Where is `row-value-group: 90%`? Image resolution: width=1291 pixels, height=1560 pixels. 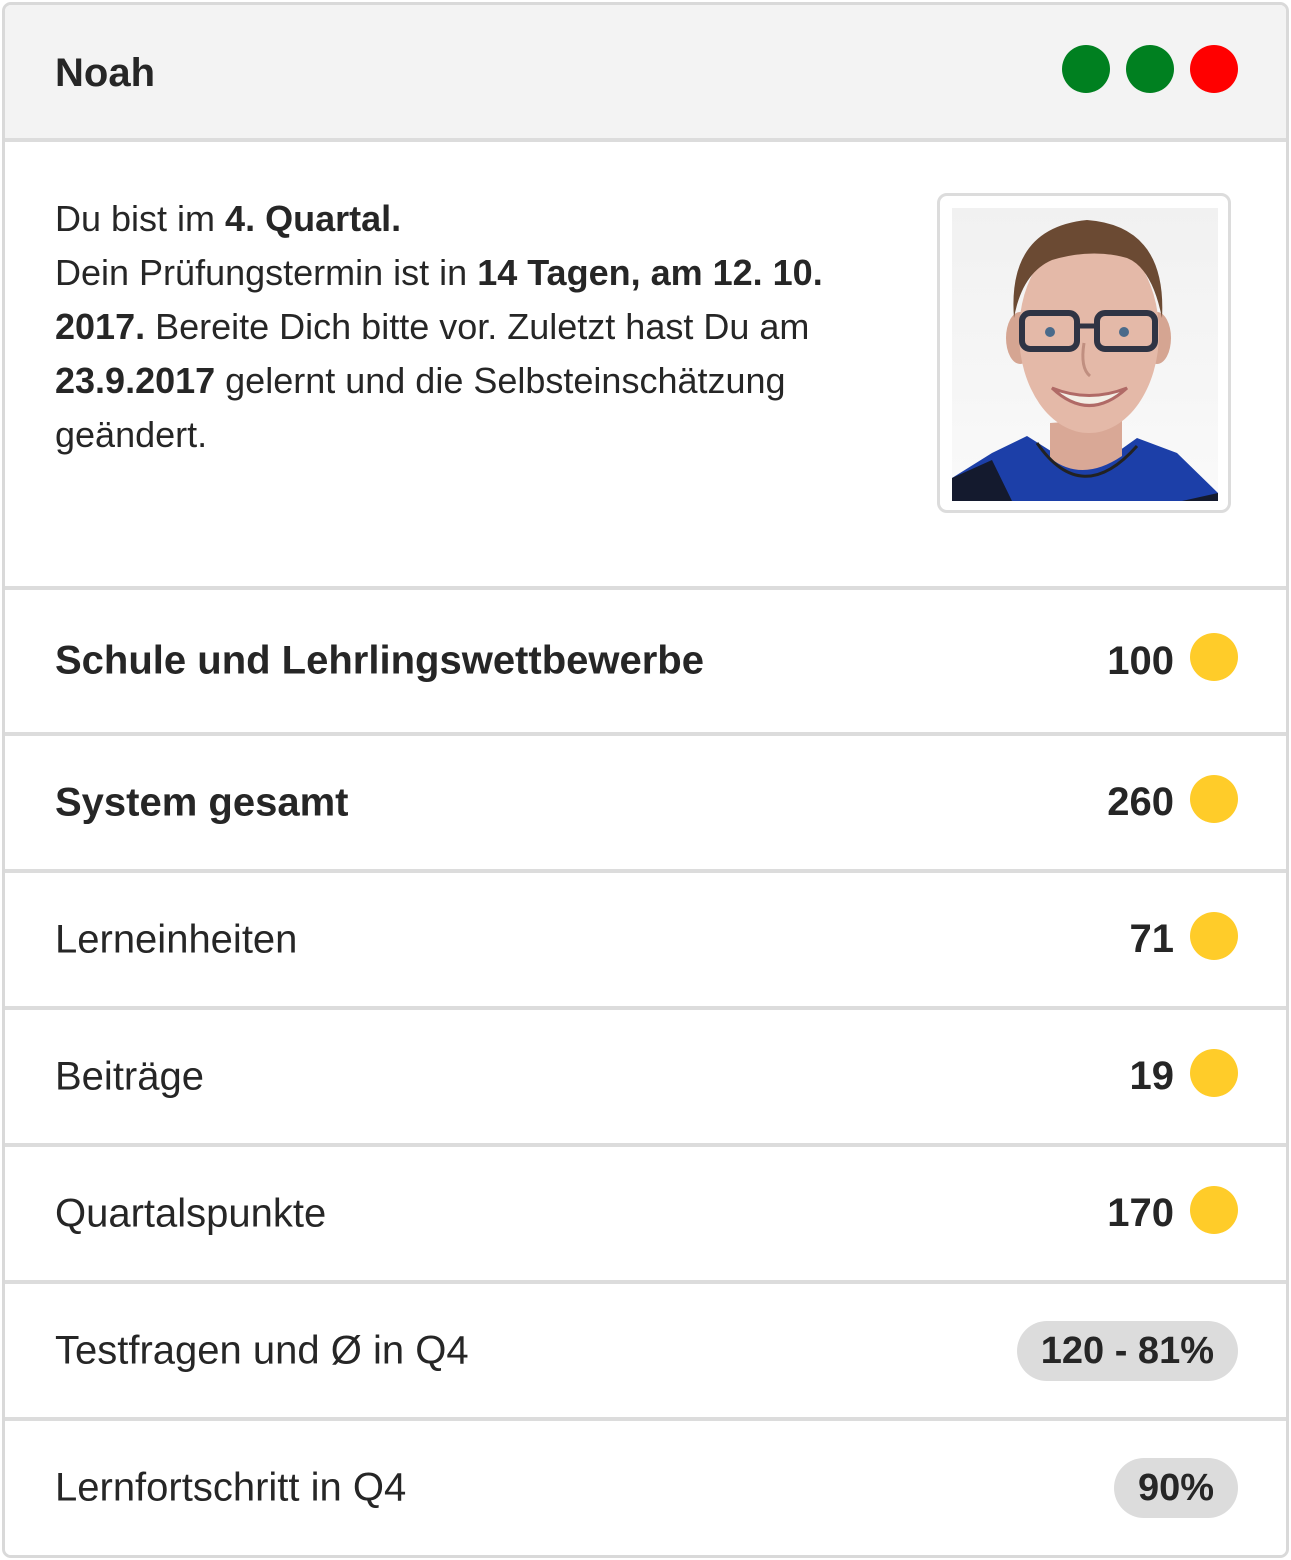
row-value-group: 90% is located at coordinates (1175, 1488).